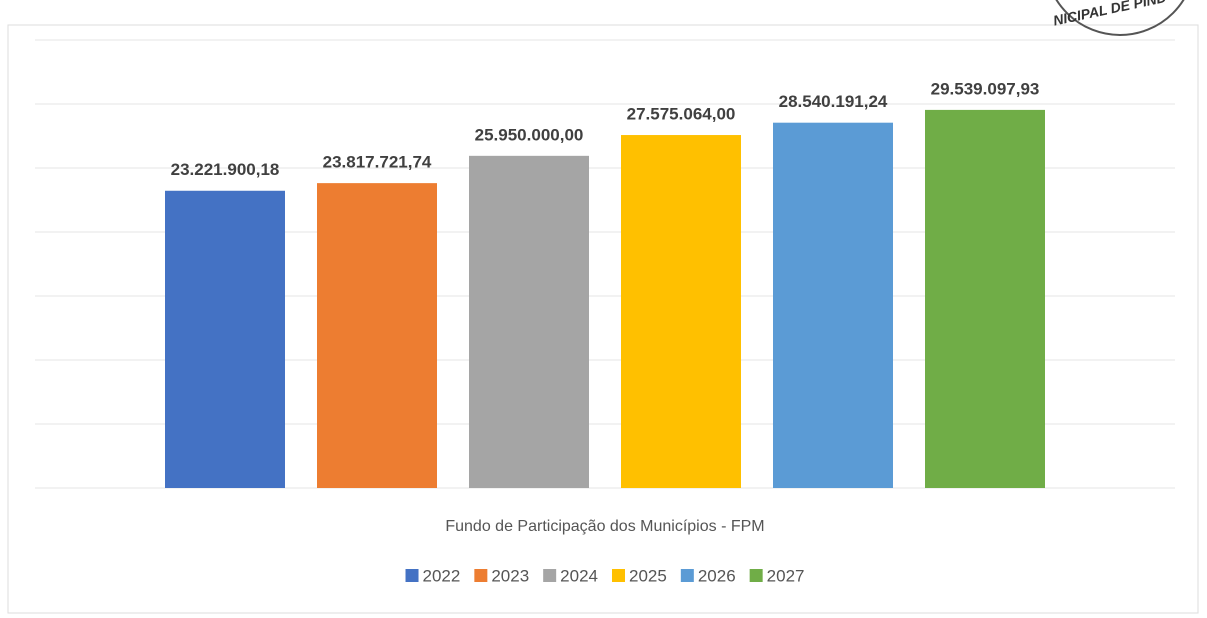  What do you see at coordinates (833, 101) in the screenshot?
I see `value-label: 28.540.191,24` at bounding box center [833, 101].